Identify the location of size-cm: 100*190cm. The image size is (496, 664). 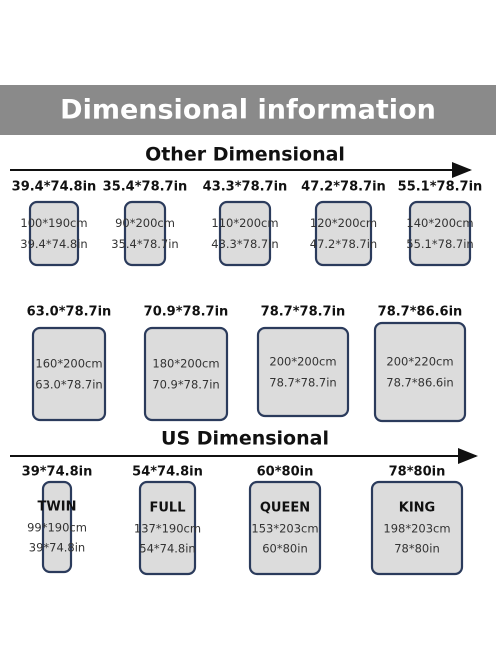
(53, 223).